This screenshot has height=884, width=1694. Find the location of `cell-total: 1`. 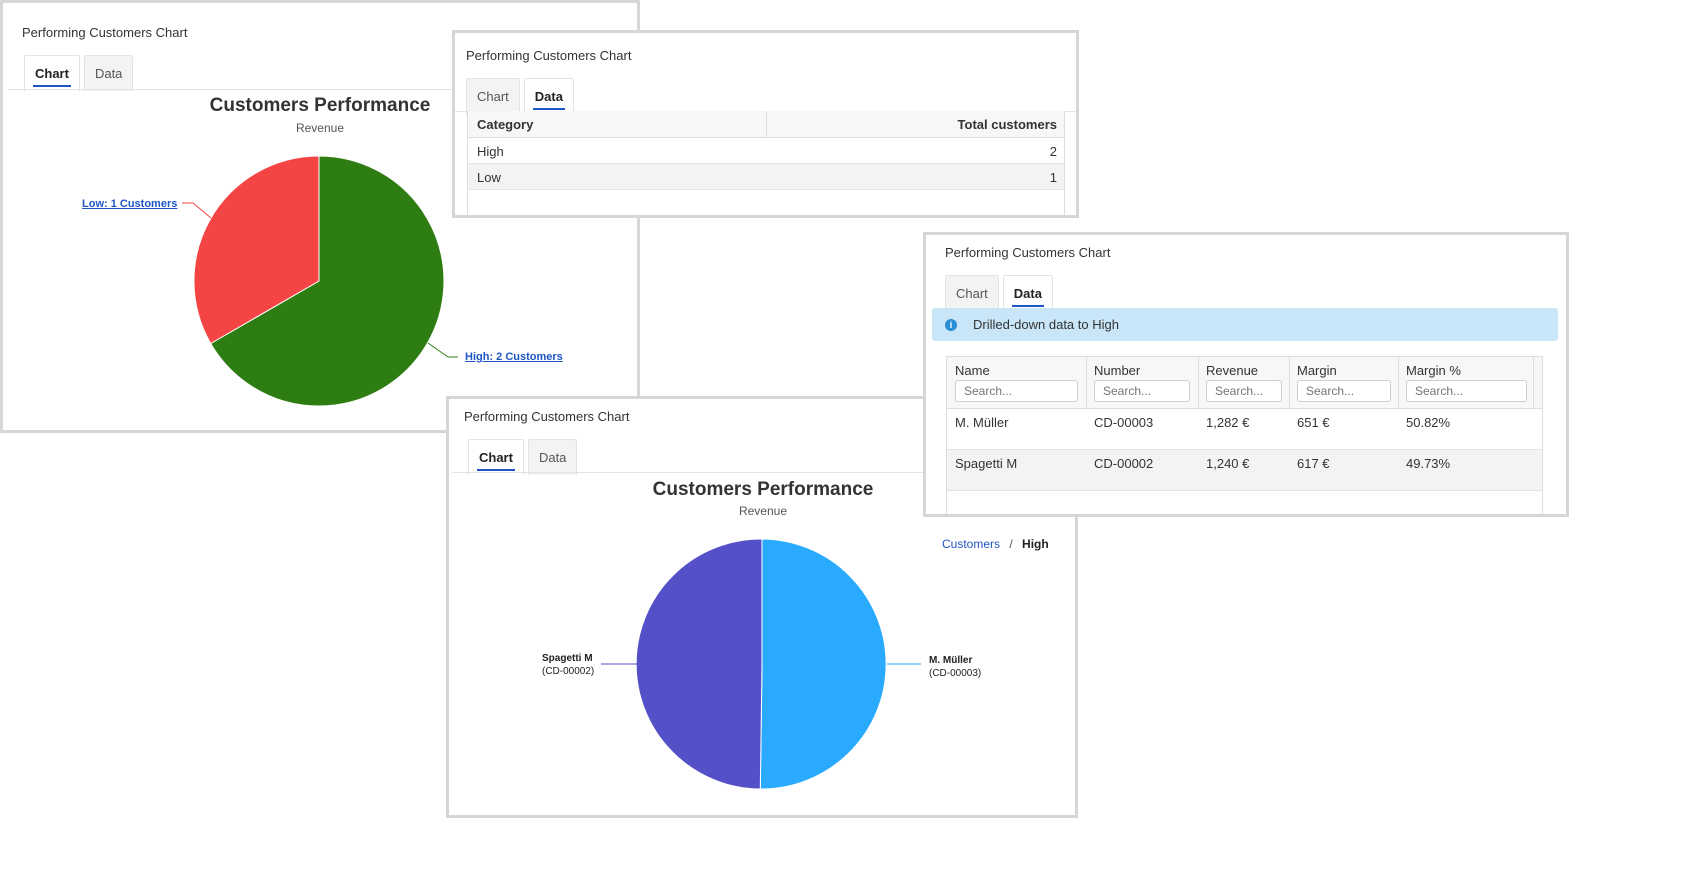

cell-total: 1 is located at coordinates (1053, 177).